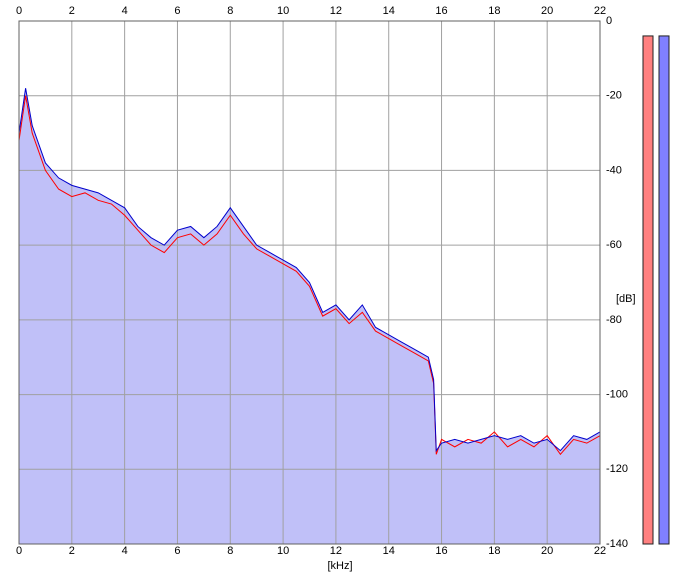  What do you see at coordinates (614, 170) in the screenshot?
I see `y-tick-label: -40` at bounding box center [614, 170].